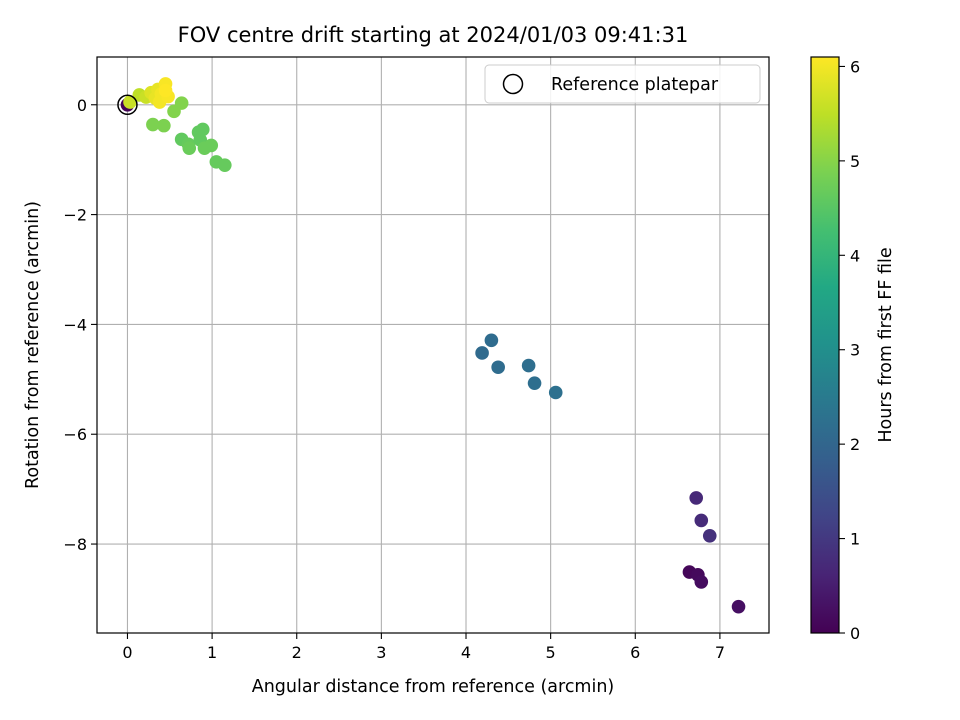 This screenshot has width=960, height=720. Describe the element at coordinates (855, 633) in the screenshot. I see `colorbar-tick-label: 0` at that location.